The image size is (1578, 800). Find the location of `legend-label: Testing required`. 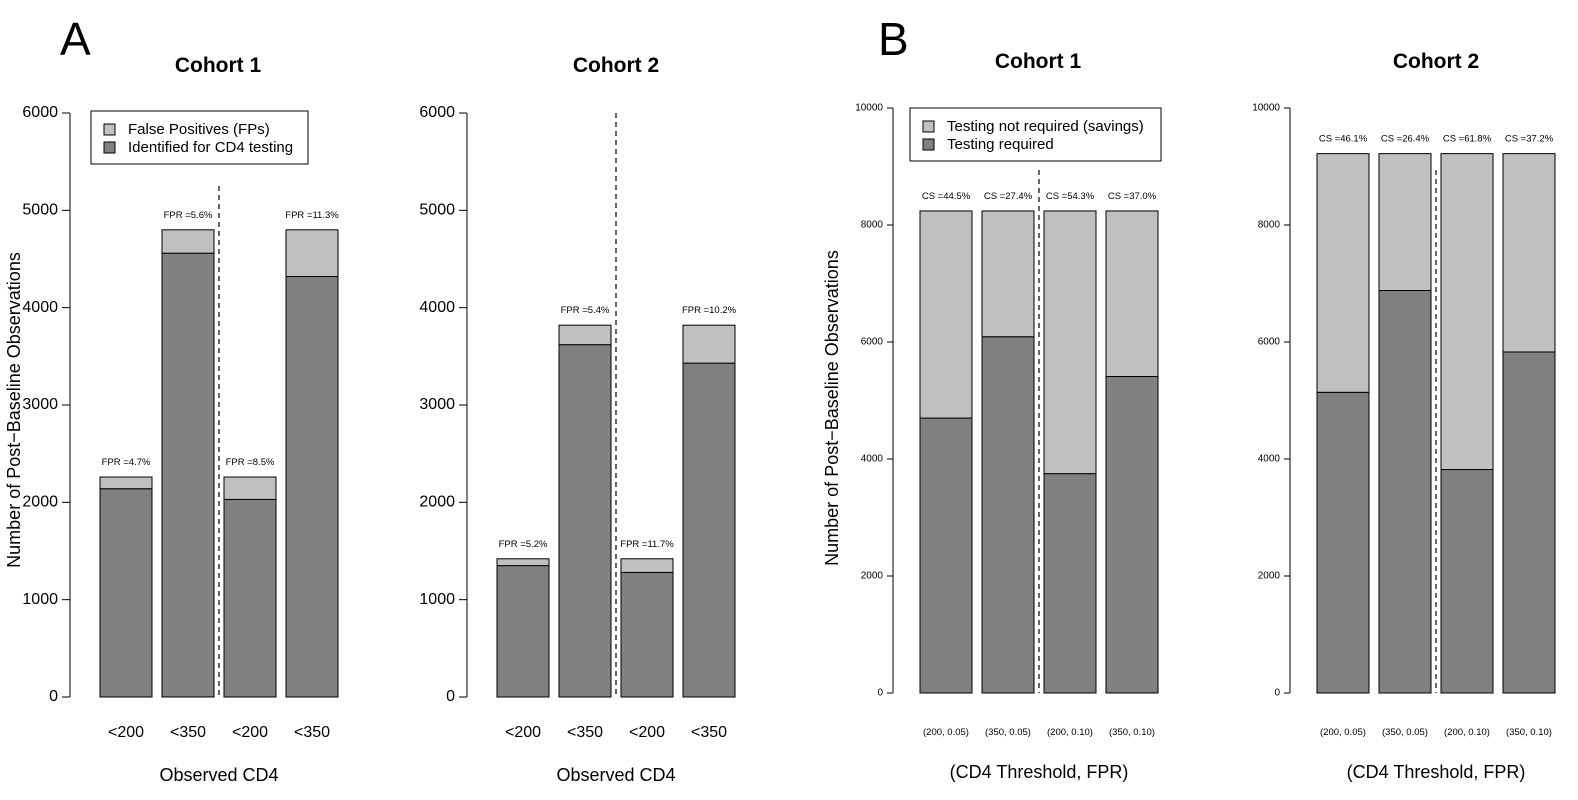

legend-label: Testing required is located at coordinates (1000, 144).